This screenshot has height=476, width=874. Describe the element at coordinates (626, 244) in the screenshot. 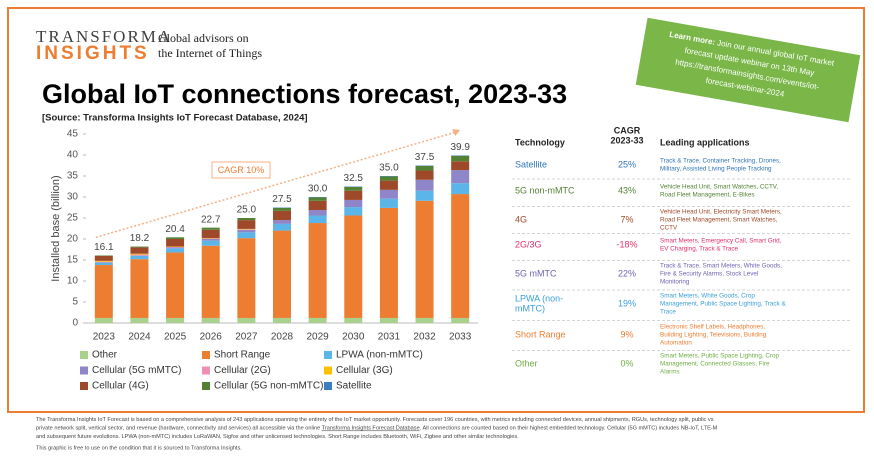

I see `row-cagr: -18%` at that location.